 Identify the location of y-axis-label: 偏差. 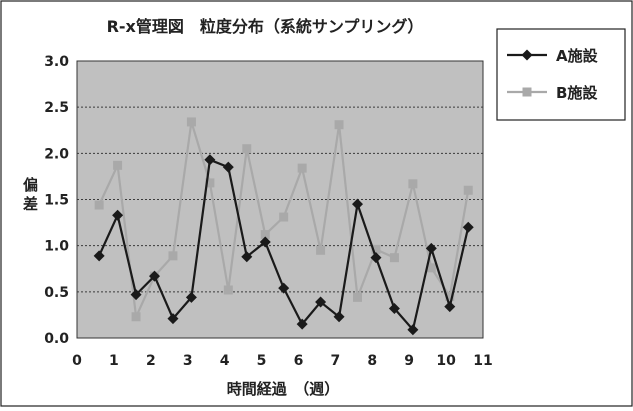
(30, 195).